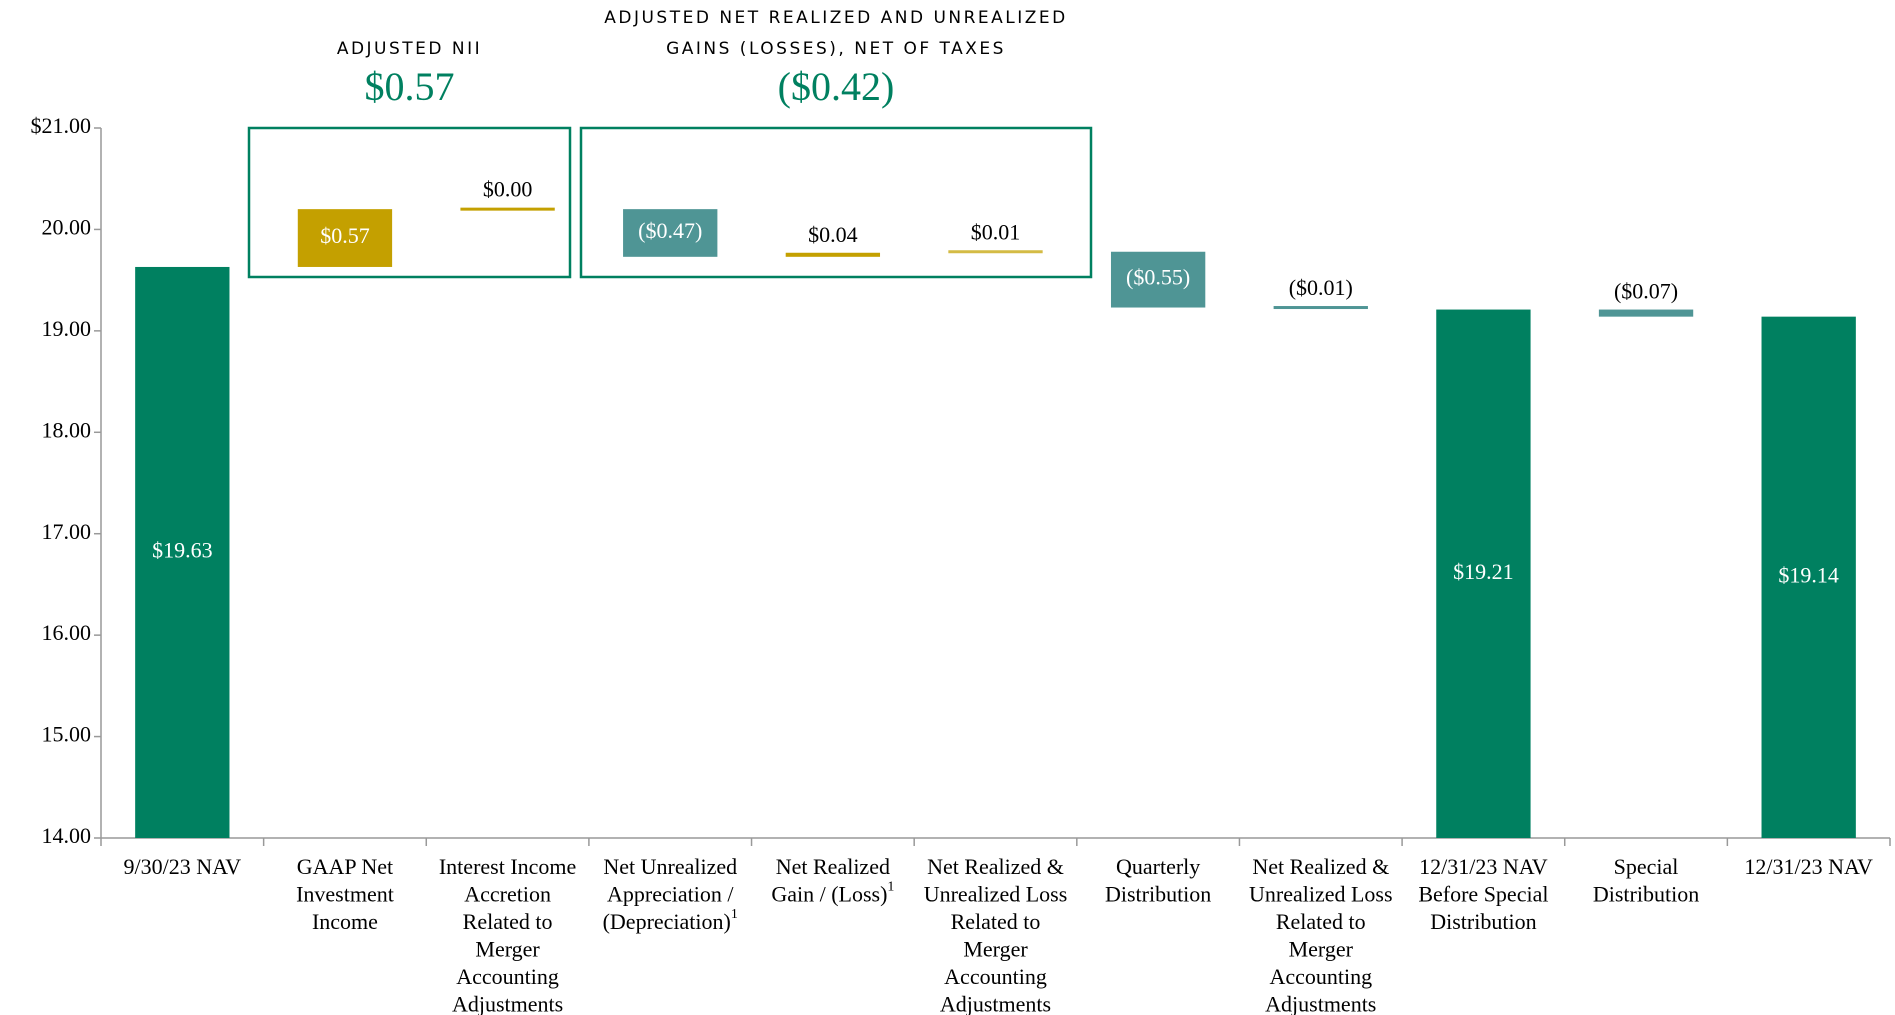 Image resolution: width=1895 pixels, height=1015 pixels. I want to click on value-label: ($0.07), so click(1646, 291).